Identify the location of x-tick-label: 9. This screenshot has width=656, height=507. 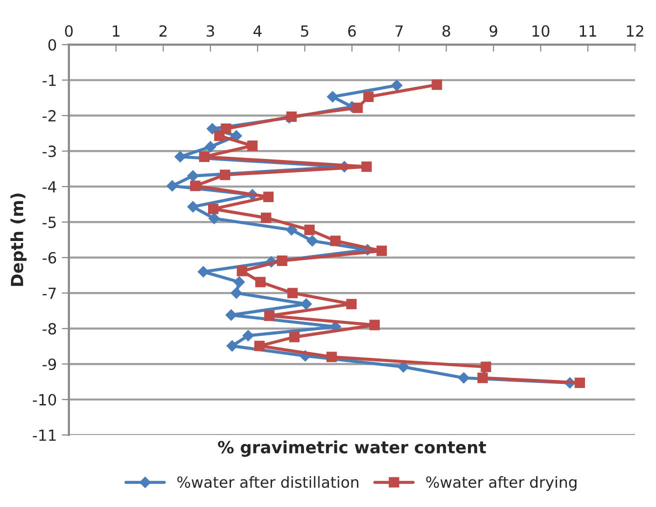
(494, 31).